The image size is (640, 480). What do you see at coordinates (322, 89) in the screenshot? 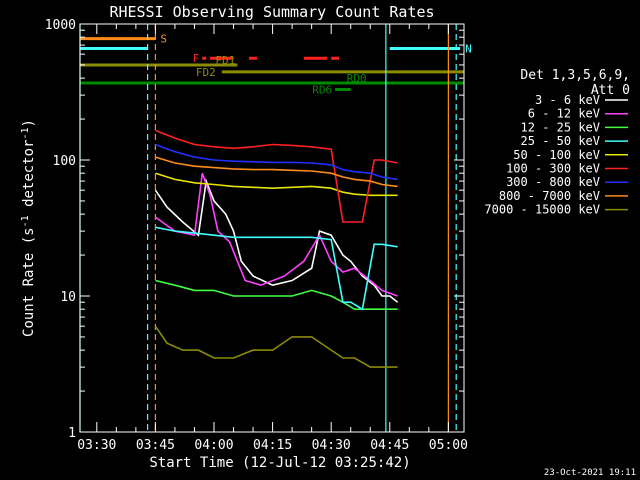
I see `flag-label: RD6` at bounding box center [322, 89].